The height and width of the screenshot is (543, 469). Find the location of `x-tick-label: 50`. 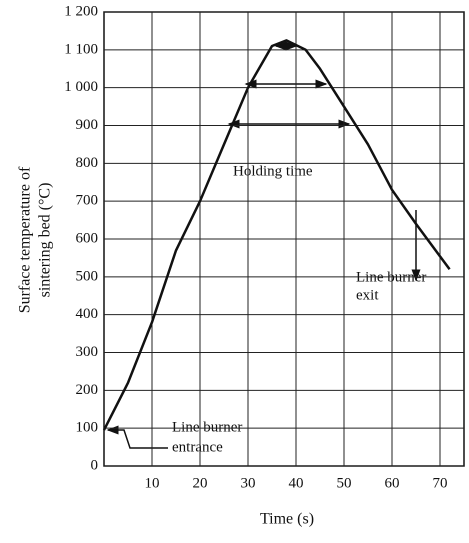

x-tick-label: 50 is located at coordinates (344, 483).